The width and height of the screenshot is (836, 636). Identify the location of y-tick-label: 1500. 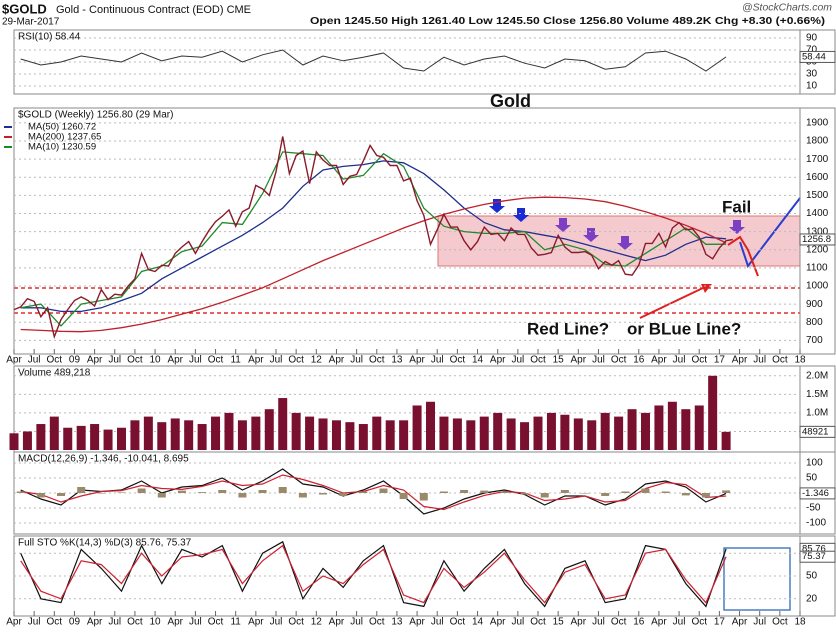
(817, 195).